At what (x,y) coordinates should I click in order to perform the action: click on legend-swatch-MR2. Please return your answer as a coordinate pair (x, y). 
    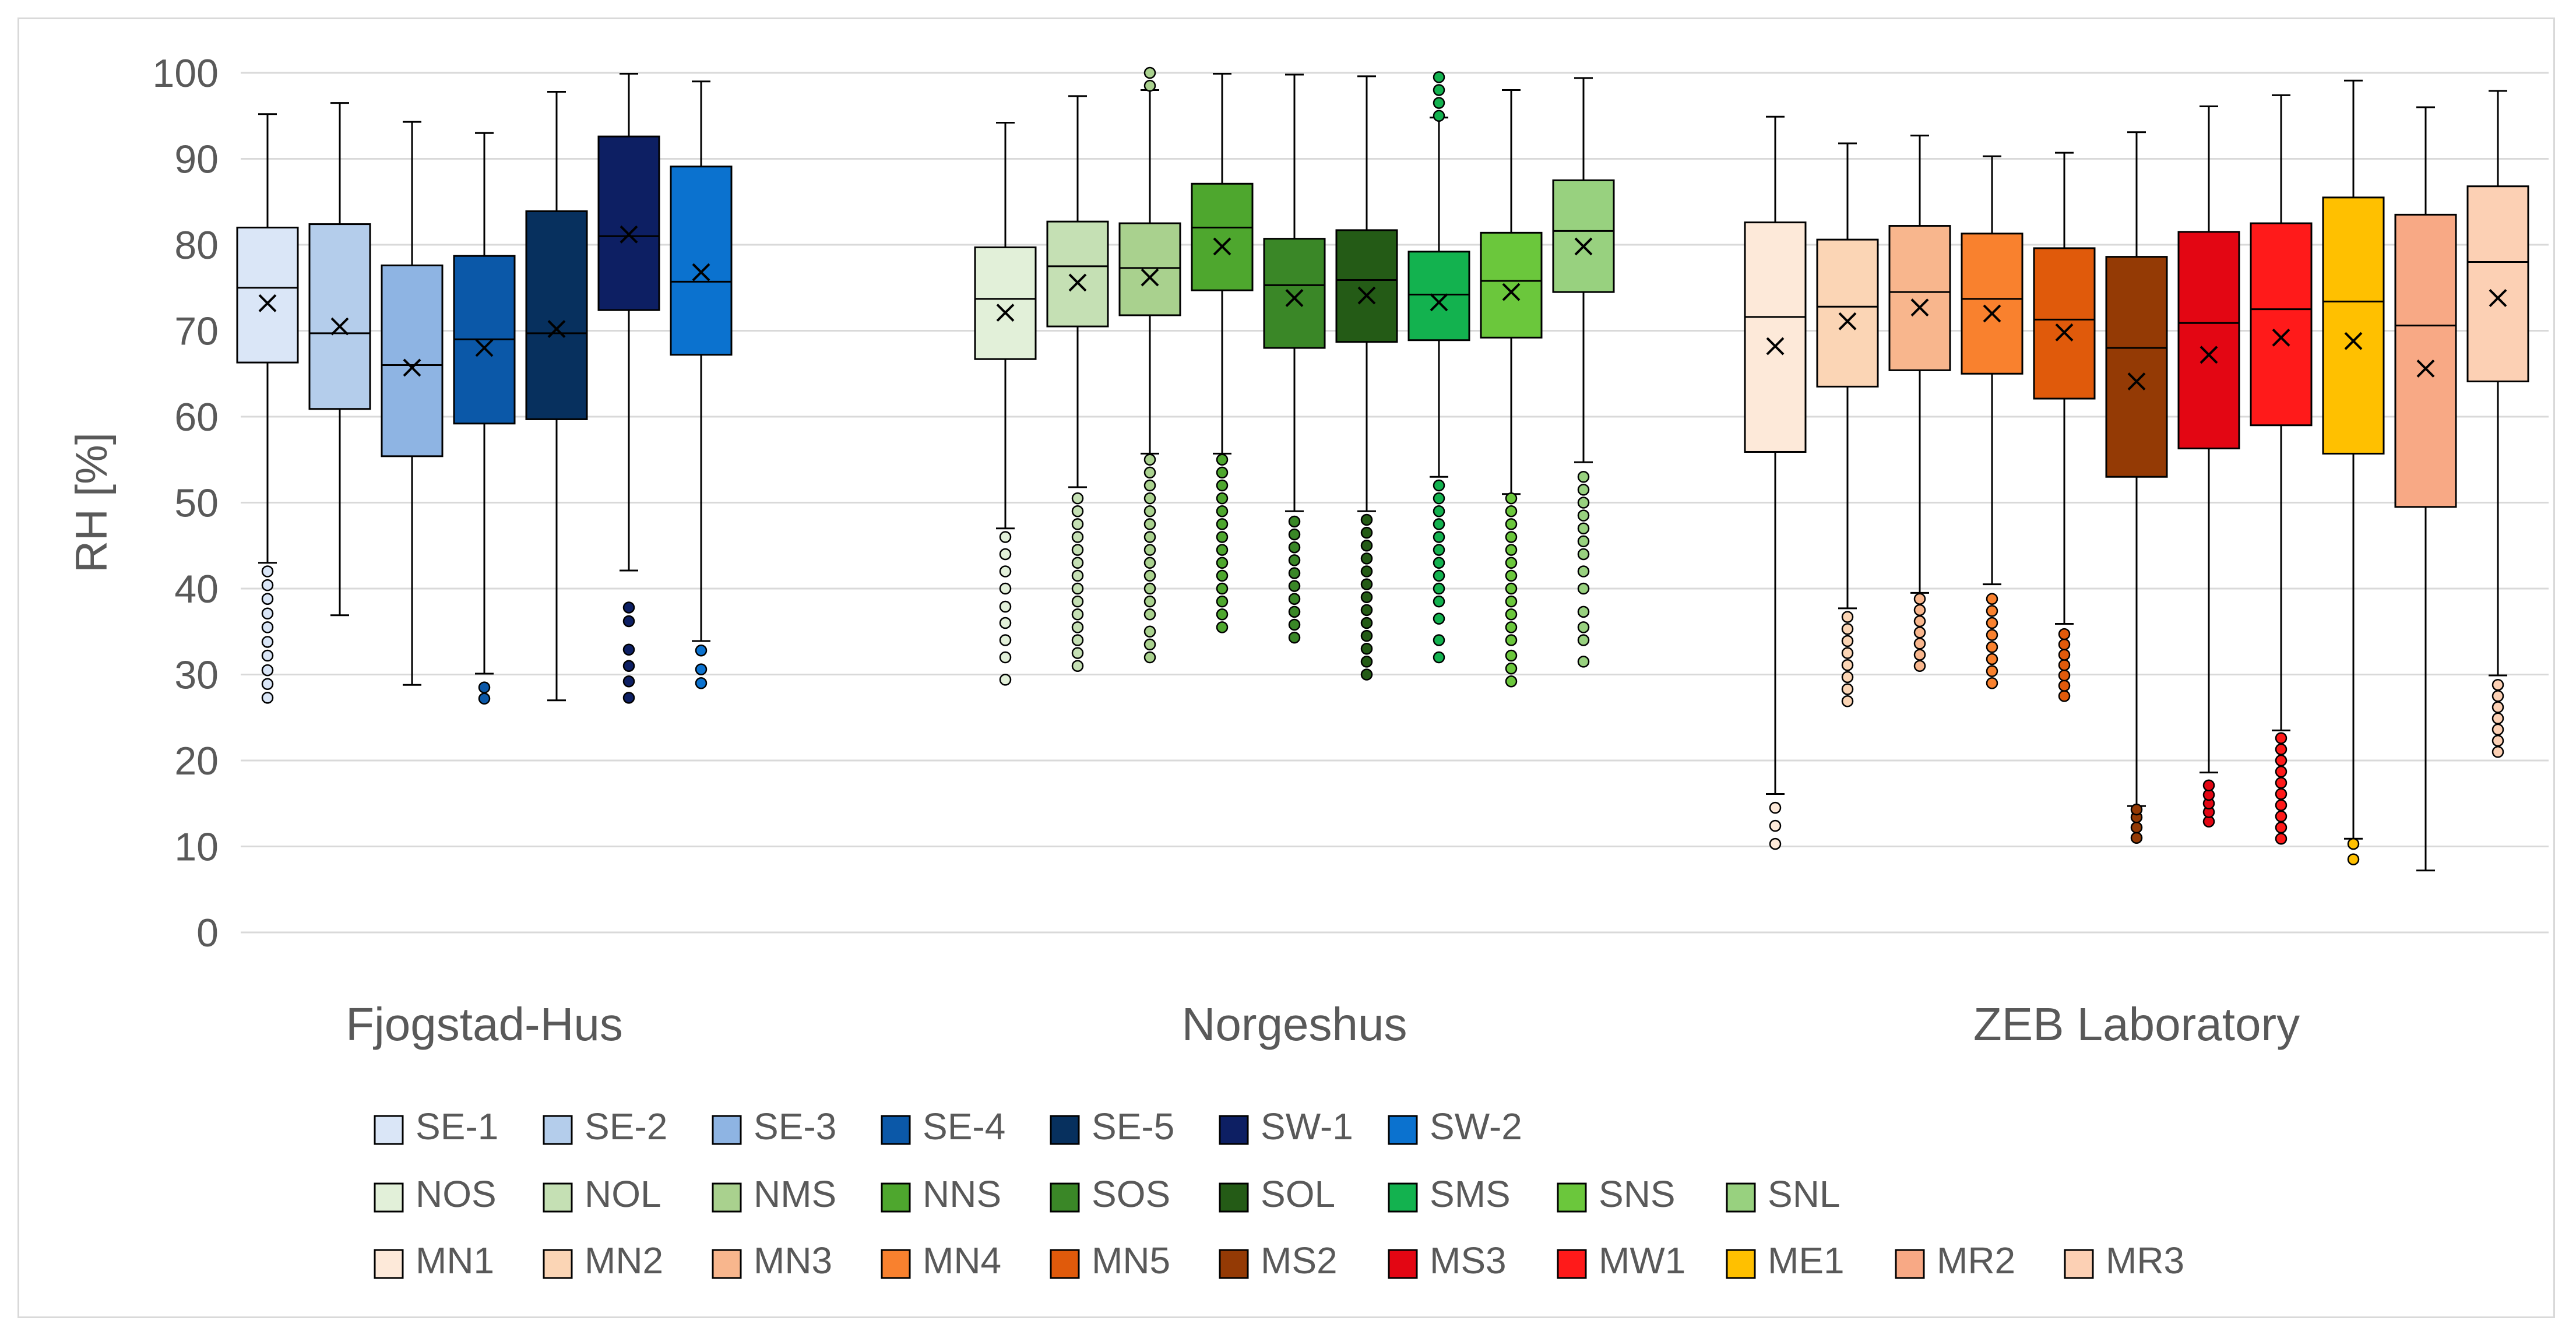
    Looking at the image, I should click on (1910, 1264).